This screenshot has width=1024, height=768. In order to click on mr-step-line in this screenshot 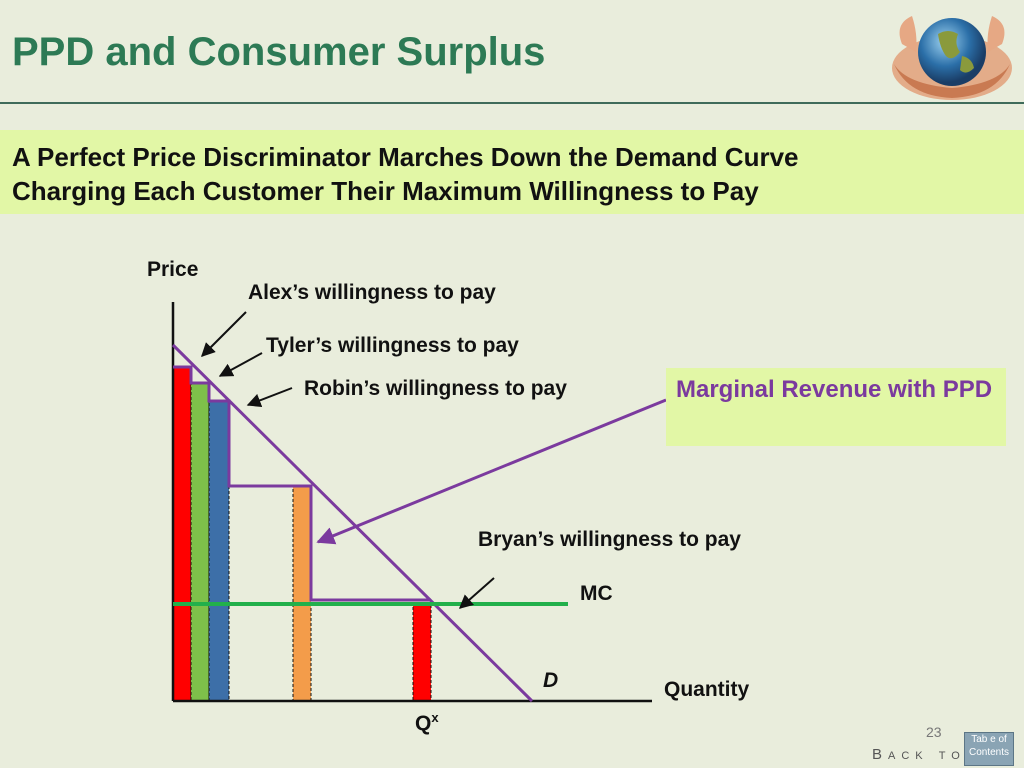, I will do `click(302, 483)`.